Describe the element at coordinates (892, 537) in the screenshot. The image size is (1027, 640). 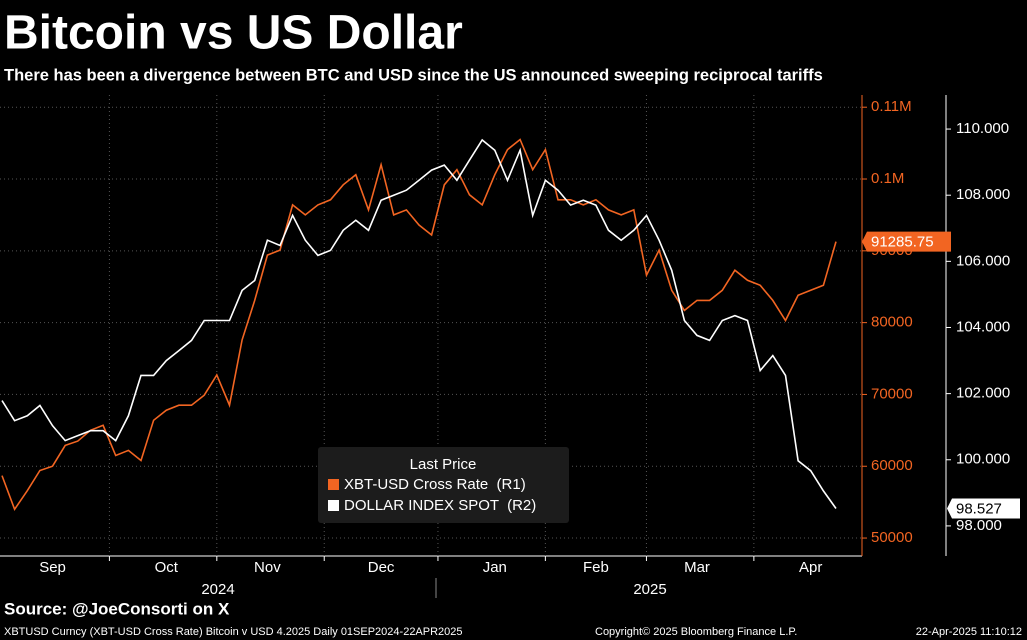
I see `y-tick-label: 50000` at that location.